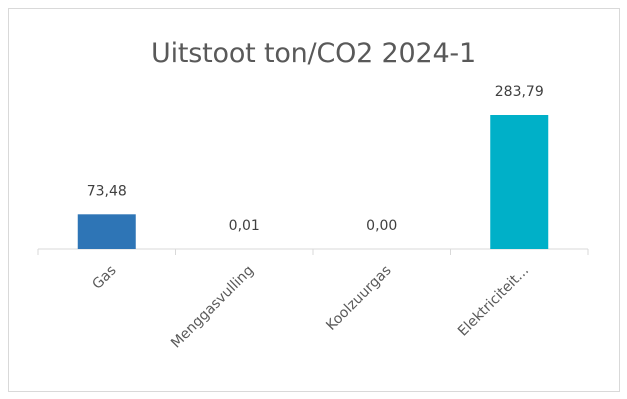 The height and width of the screenshot is (399, 627). What do you see at coordinates (104, 278) in the screenshot?
I see `category-label: Gas` at bounding box center [104, 278].